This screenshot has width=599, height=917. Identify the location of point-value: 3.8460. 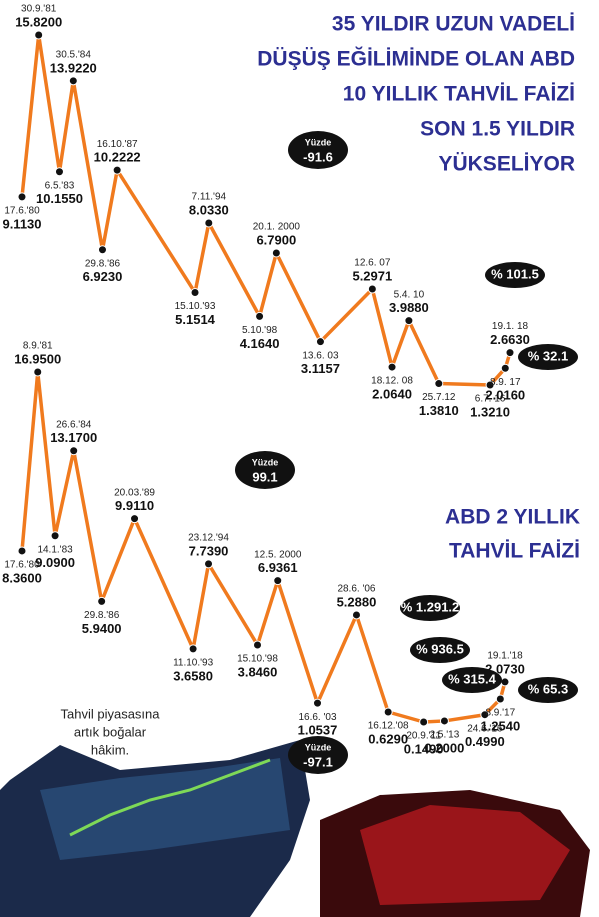
(258, 671).